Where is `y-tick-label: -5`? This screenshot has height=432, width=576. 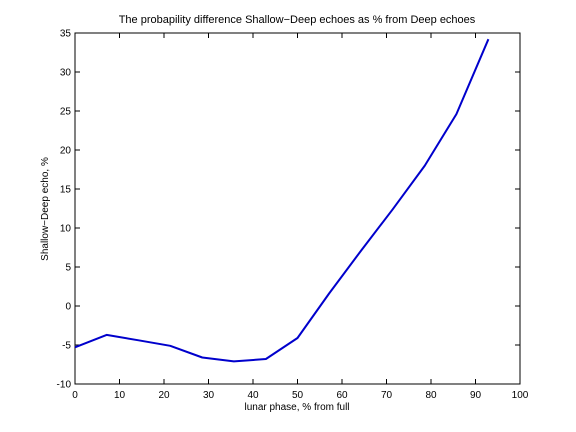 y-tick-label: -5 is located at coordinates (66, 346).